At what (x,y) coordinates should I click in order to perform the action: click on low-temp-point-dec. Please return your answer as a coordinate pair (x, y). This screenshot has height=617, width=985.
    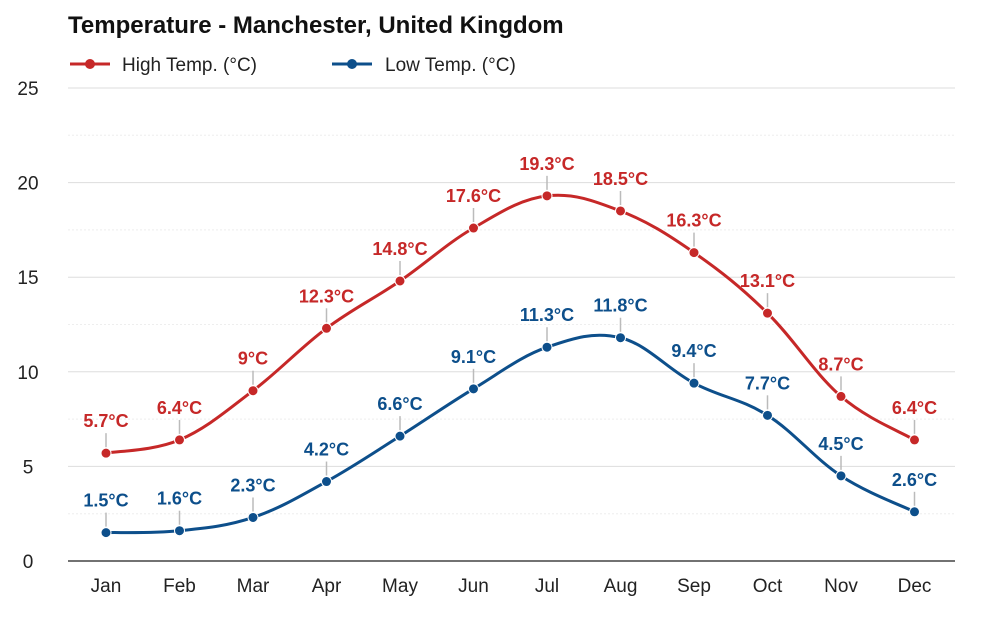
    Looking at the image, I should click on (914, 512).